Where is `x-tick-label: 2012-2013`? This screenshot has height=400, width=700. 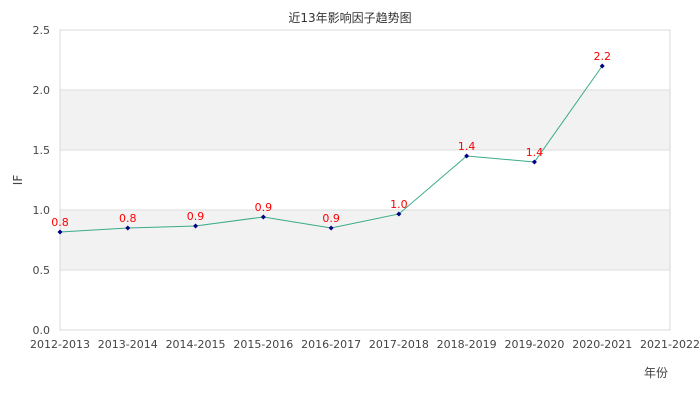 x-tick-label: 2012-2013 is located at coordinates (60, 344).